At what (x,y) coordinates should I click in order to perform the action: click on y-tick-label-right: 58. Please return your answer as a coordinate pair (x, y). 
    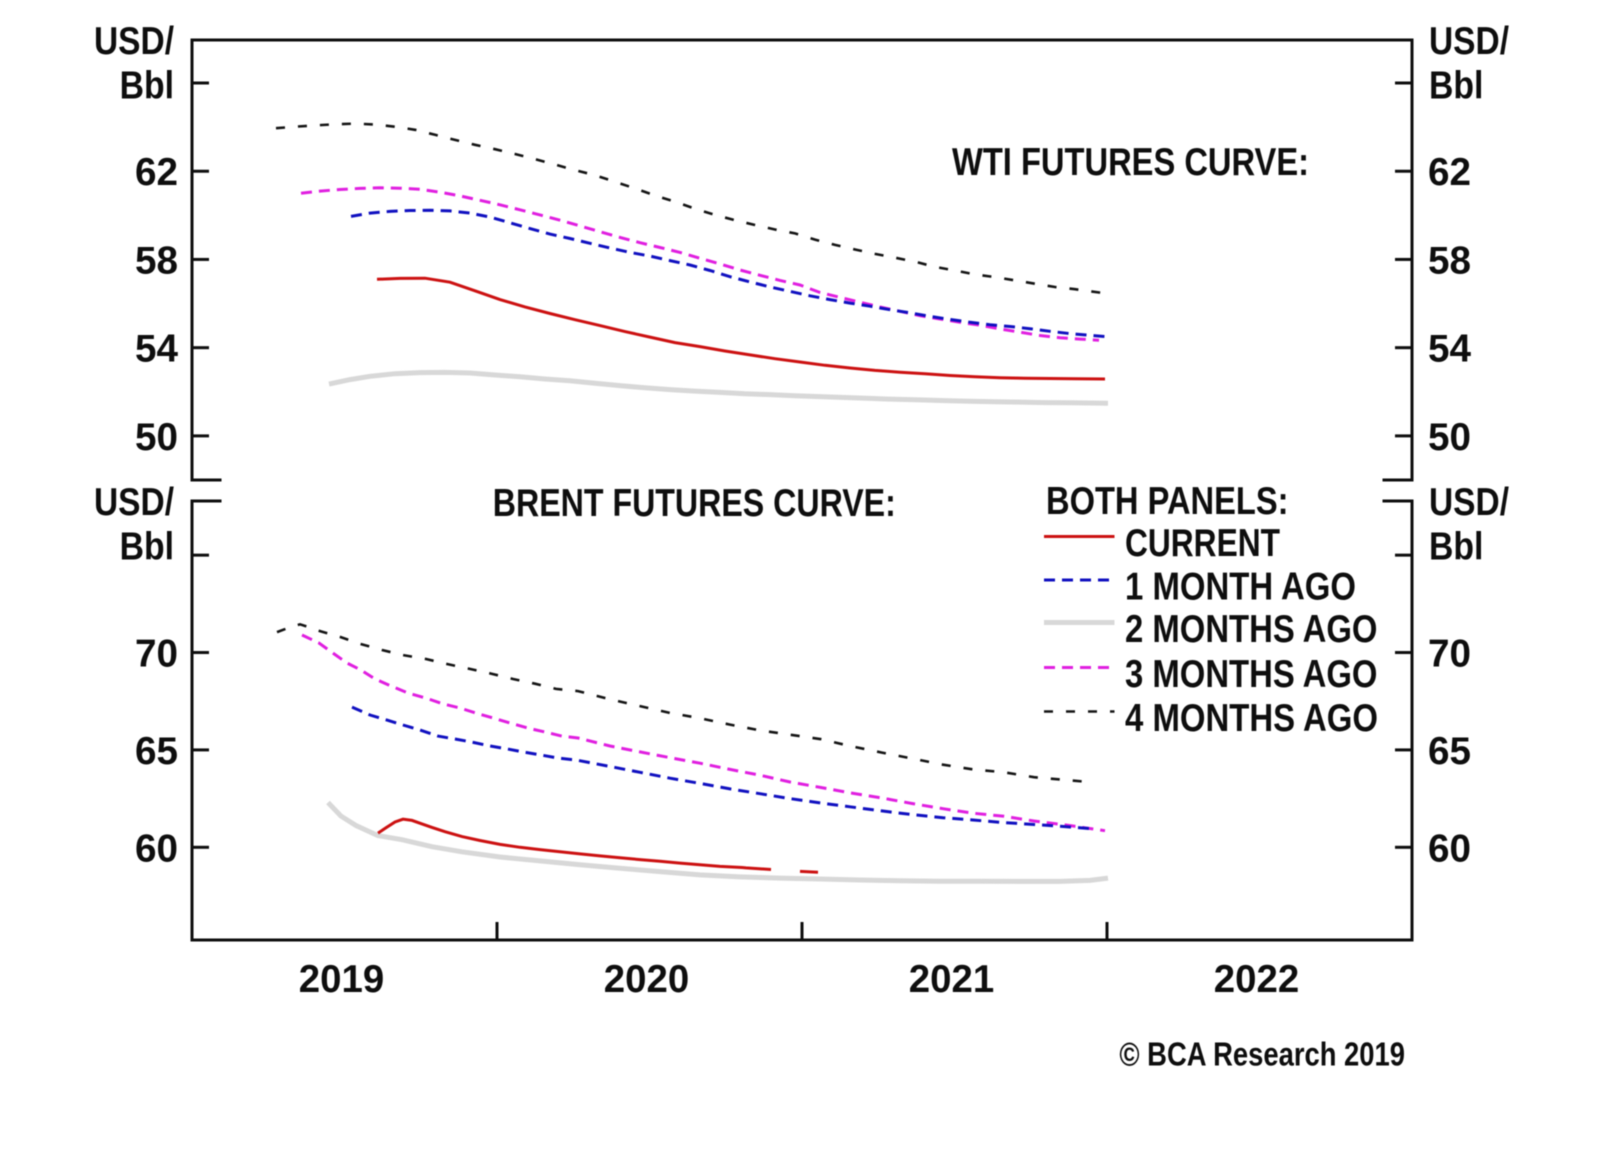
    Looking at the image, I should click on (1449, 260).